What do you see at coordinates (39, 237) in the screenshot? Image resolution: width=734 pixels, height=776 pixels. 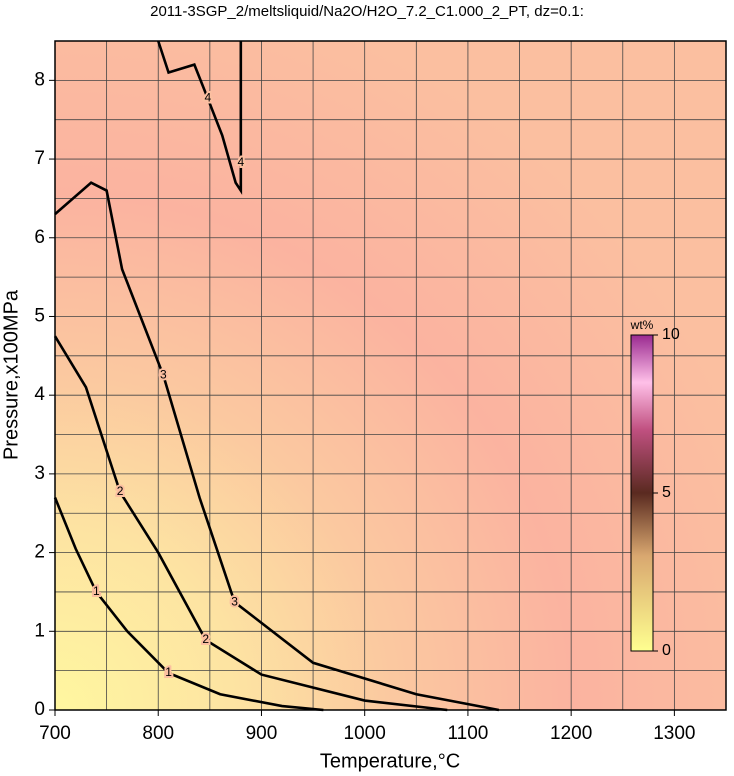 I see `y-tick-label: 6` at bounding box center [39, 237].